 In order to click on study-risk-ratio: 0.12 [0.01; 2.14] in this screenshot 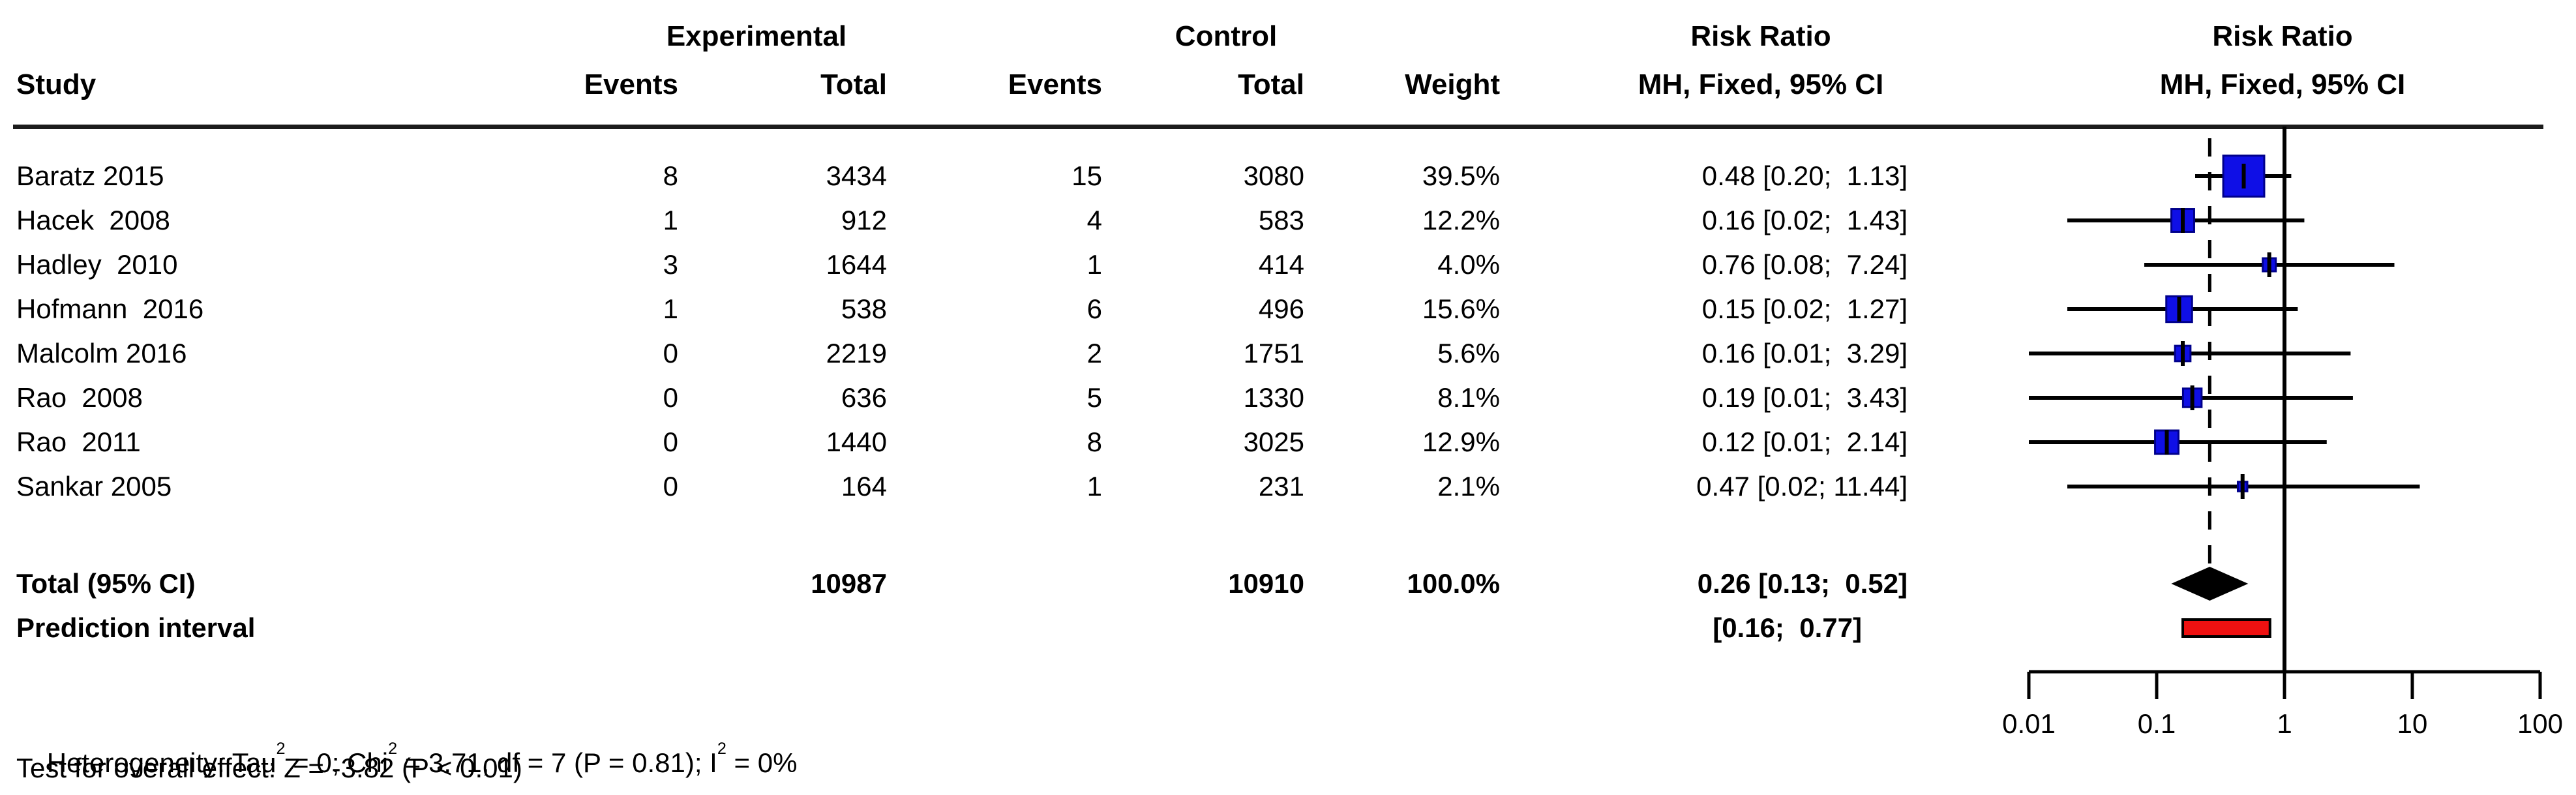, I will do `click(1804, 442)`.